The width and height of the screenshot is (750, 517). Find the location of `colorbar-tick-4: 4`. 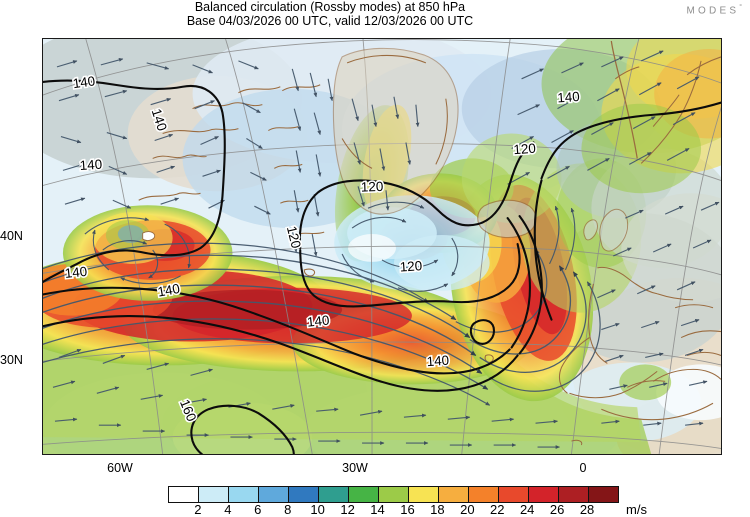

colorbar-tick-4: 4 is located at coordinates (228, 509).